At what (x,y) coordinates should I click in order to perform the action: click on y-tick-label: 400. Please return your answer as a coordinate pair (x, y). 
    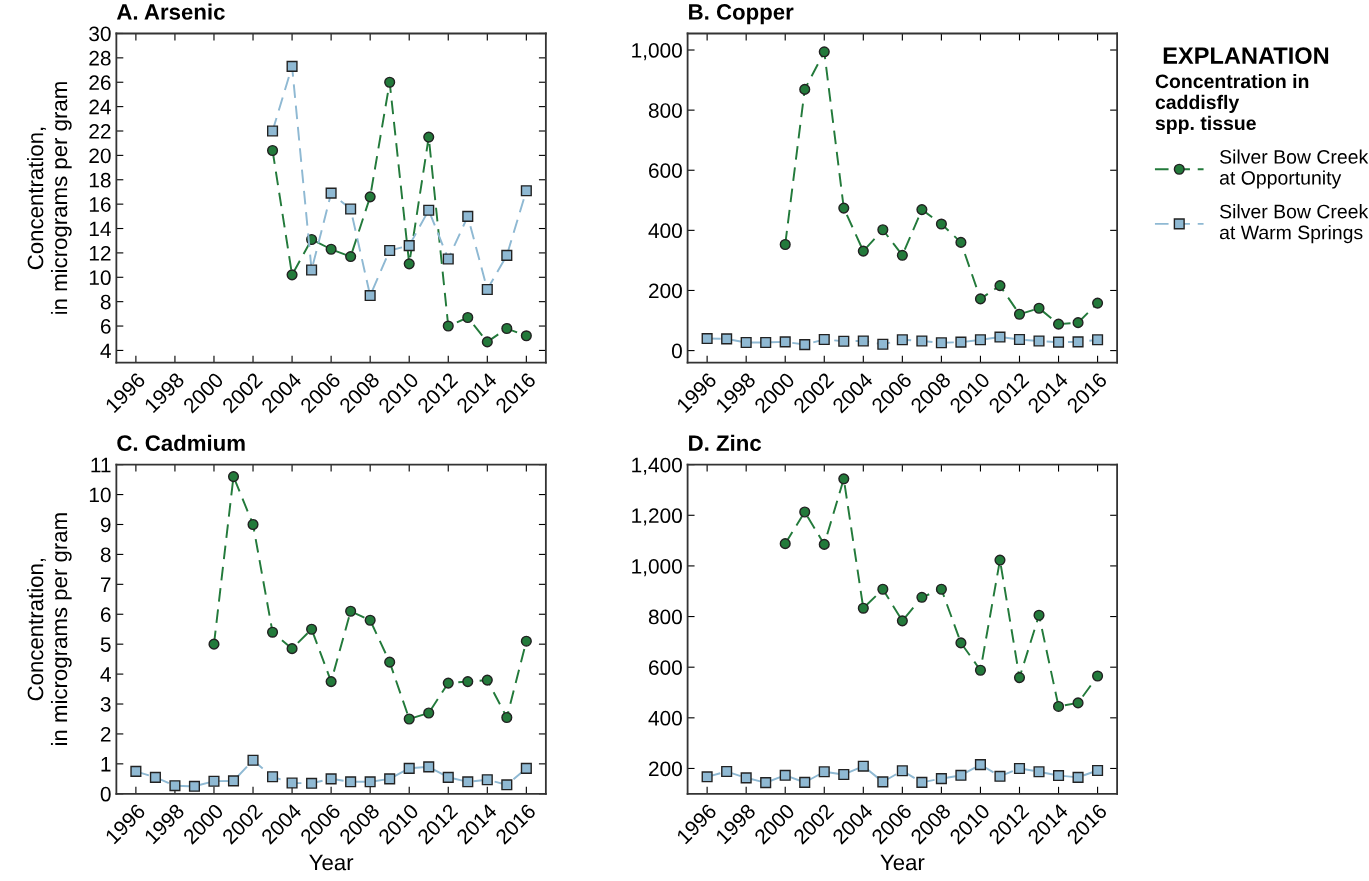
    Looking at the image, I should click on (665, 718).